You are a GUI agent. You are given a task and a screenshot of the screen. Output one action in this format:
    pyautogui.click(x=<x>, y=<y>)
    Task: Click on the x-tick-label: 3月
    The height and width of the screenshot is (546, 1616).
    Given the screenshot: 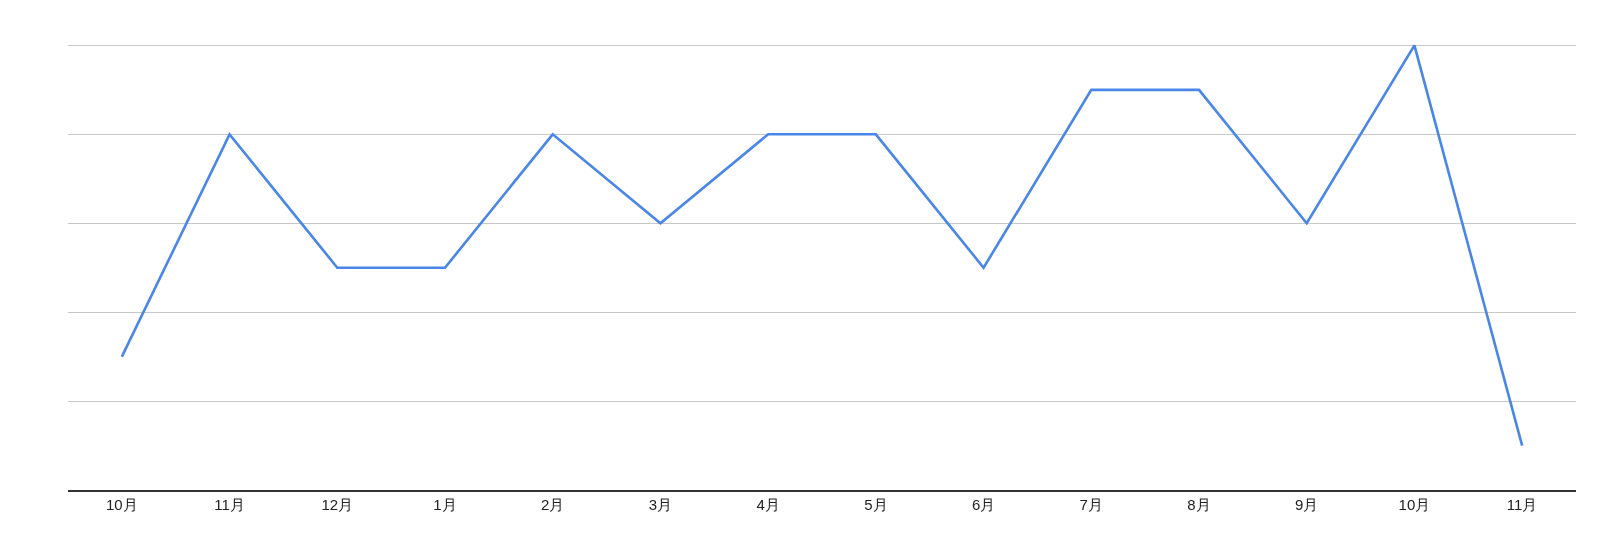 What is the action you would take?
    pyautogui.click(x=660, y=504)
    